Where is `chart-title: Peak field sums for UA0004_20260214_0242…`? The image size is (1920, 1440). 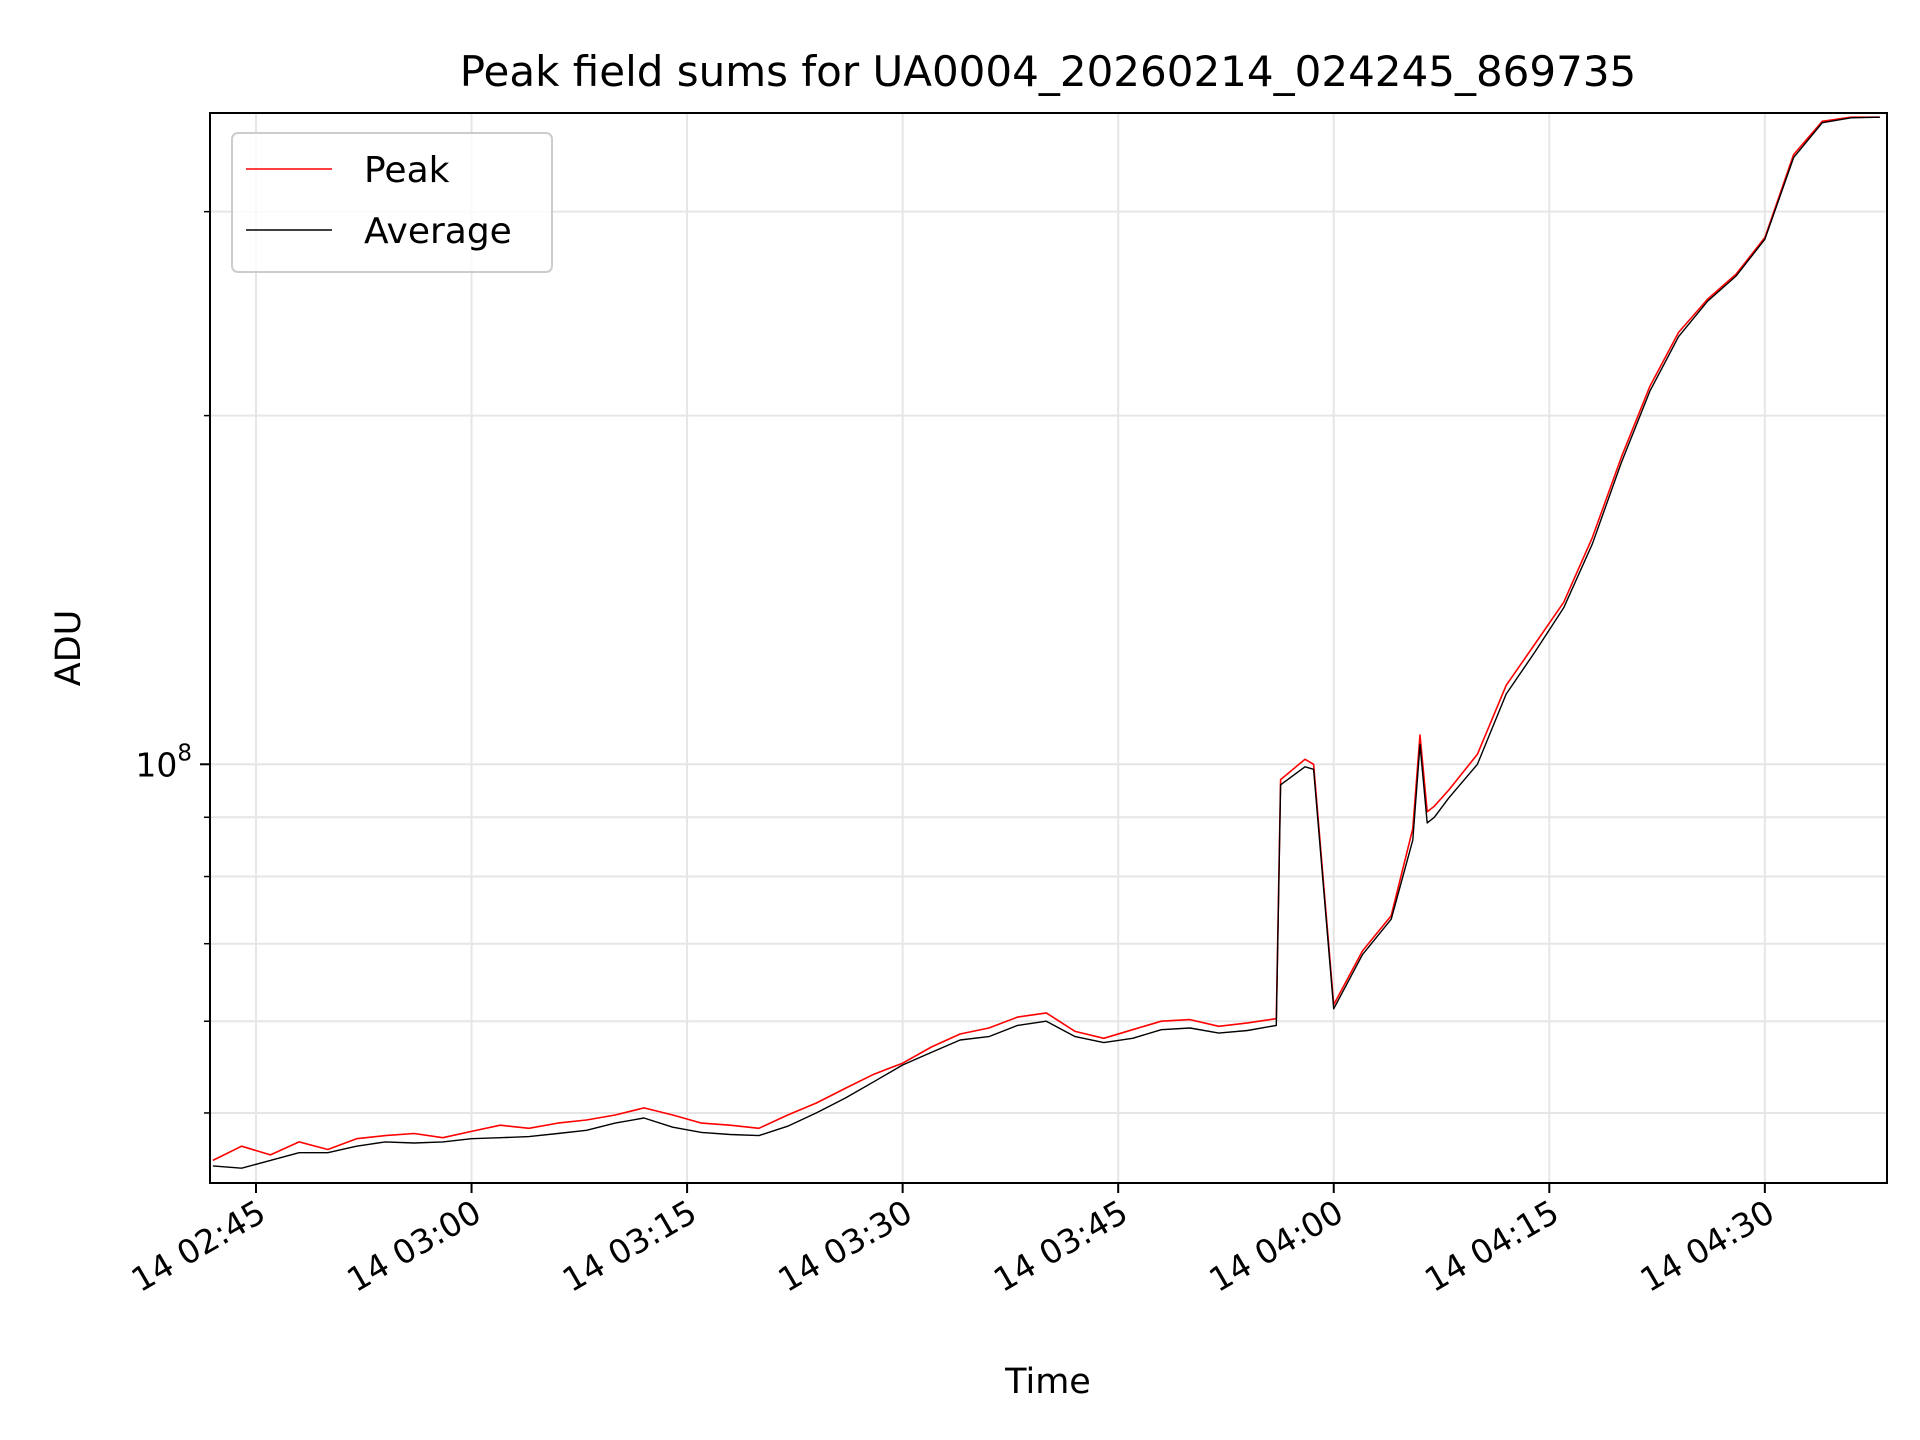
chart-title: Peak field sums for UA0004_20260214_0242… is located at coordinates (1048, 71).